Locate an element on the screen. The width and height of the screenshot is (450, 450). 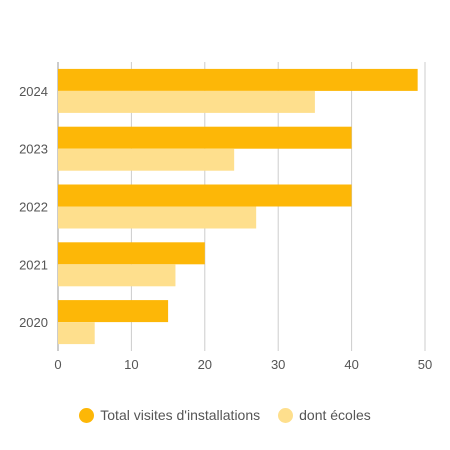
y-tick-label-2023: 2023 is located at coordinates (33, 149).